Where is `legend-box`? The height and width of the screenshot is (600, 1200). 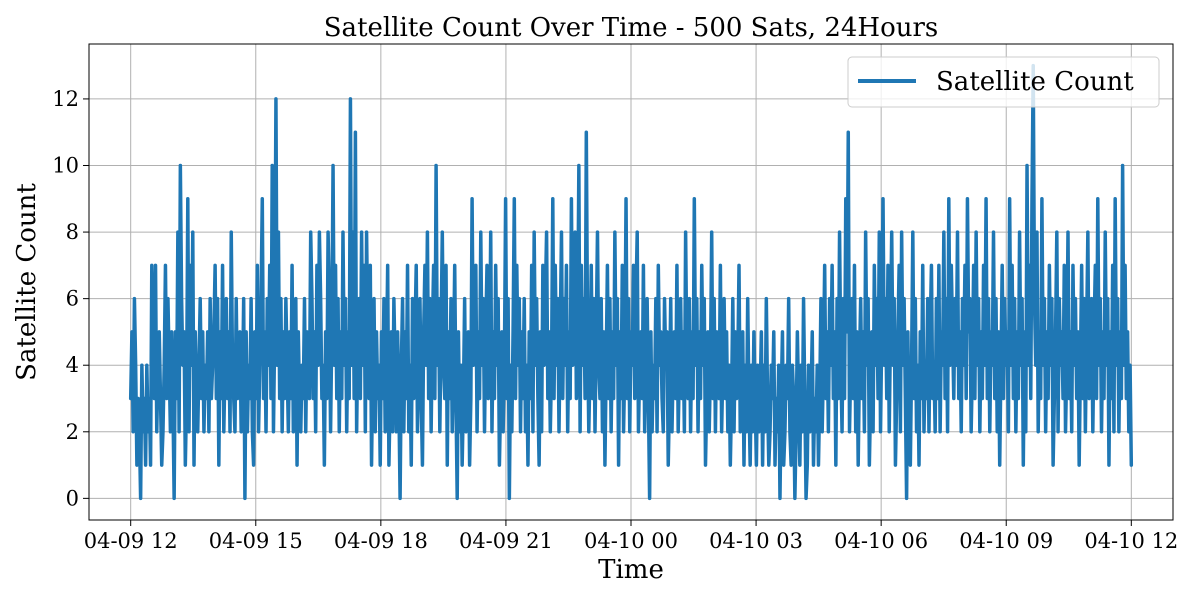
legend-box is located at coordinates (1003, 82).